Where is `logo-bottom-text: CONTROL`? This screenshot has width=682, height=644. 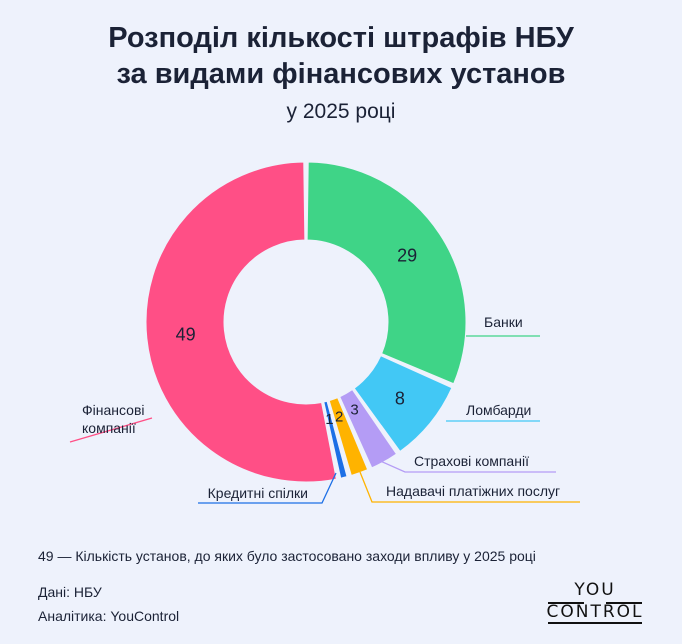 logo-bottom-text: CONTROL is located at coordinates (595, 612).